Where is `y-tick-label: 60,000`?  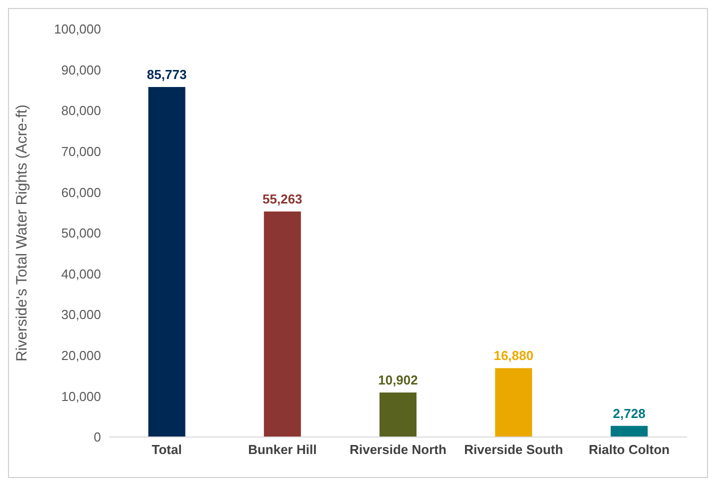 y-tick-label: 60,000 is located at coordinates (81, 192).